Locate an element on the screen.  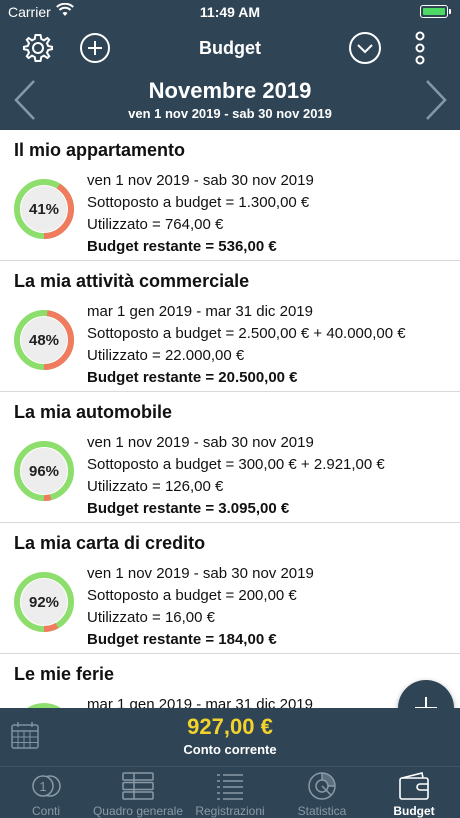
overview-icon is located at coordinates (138, 786).